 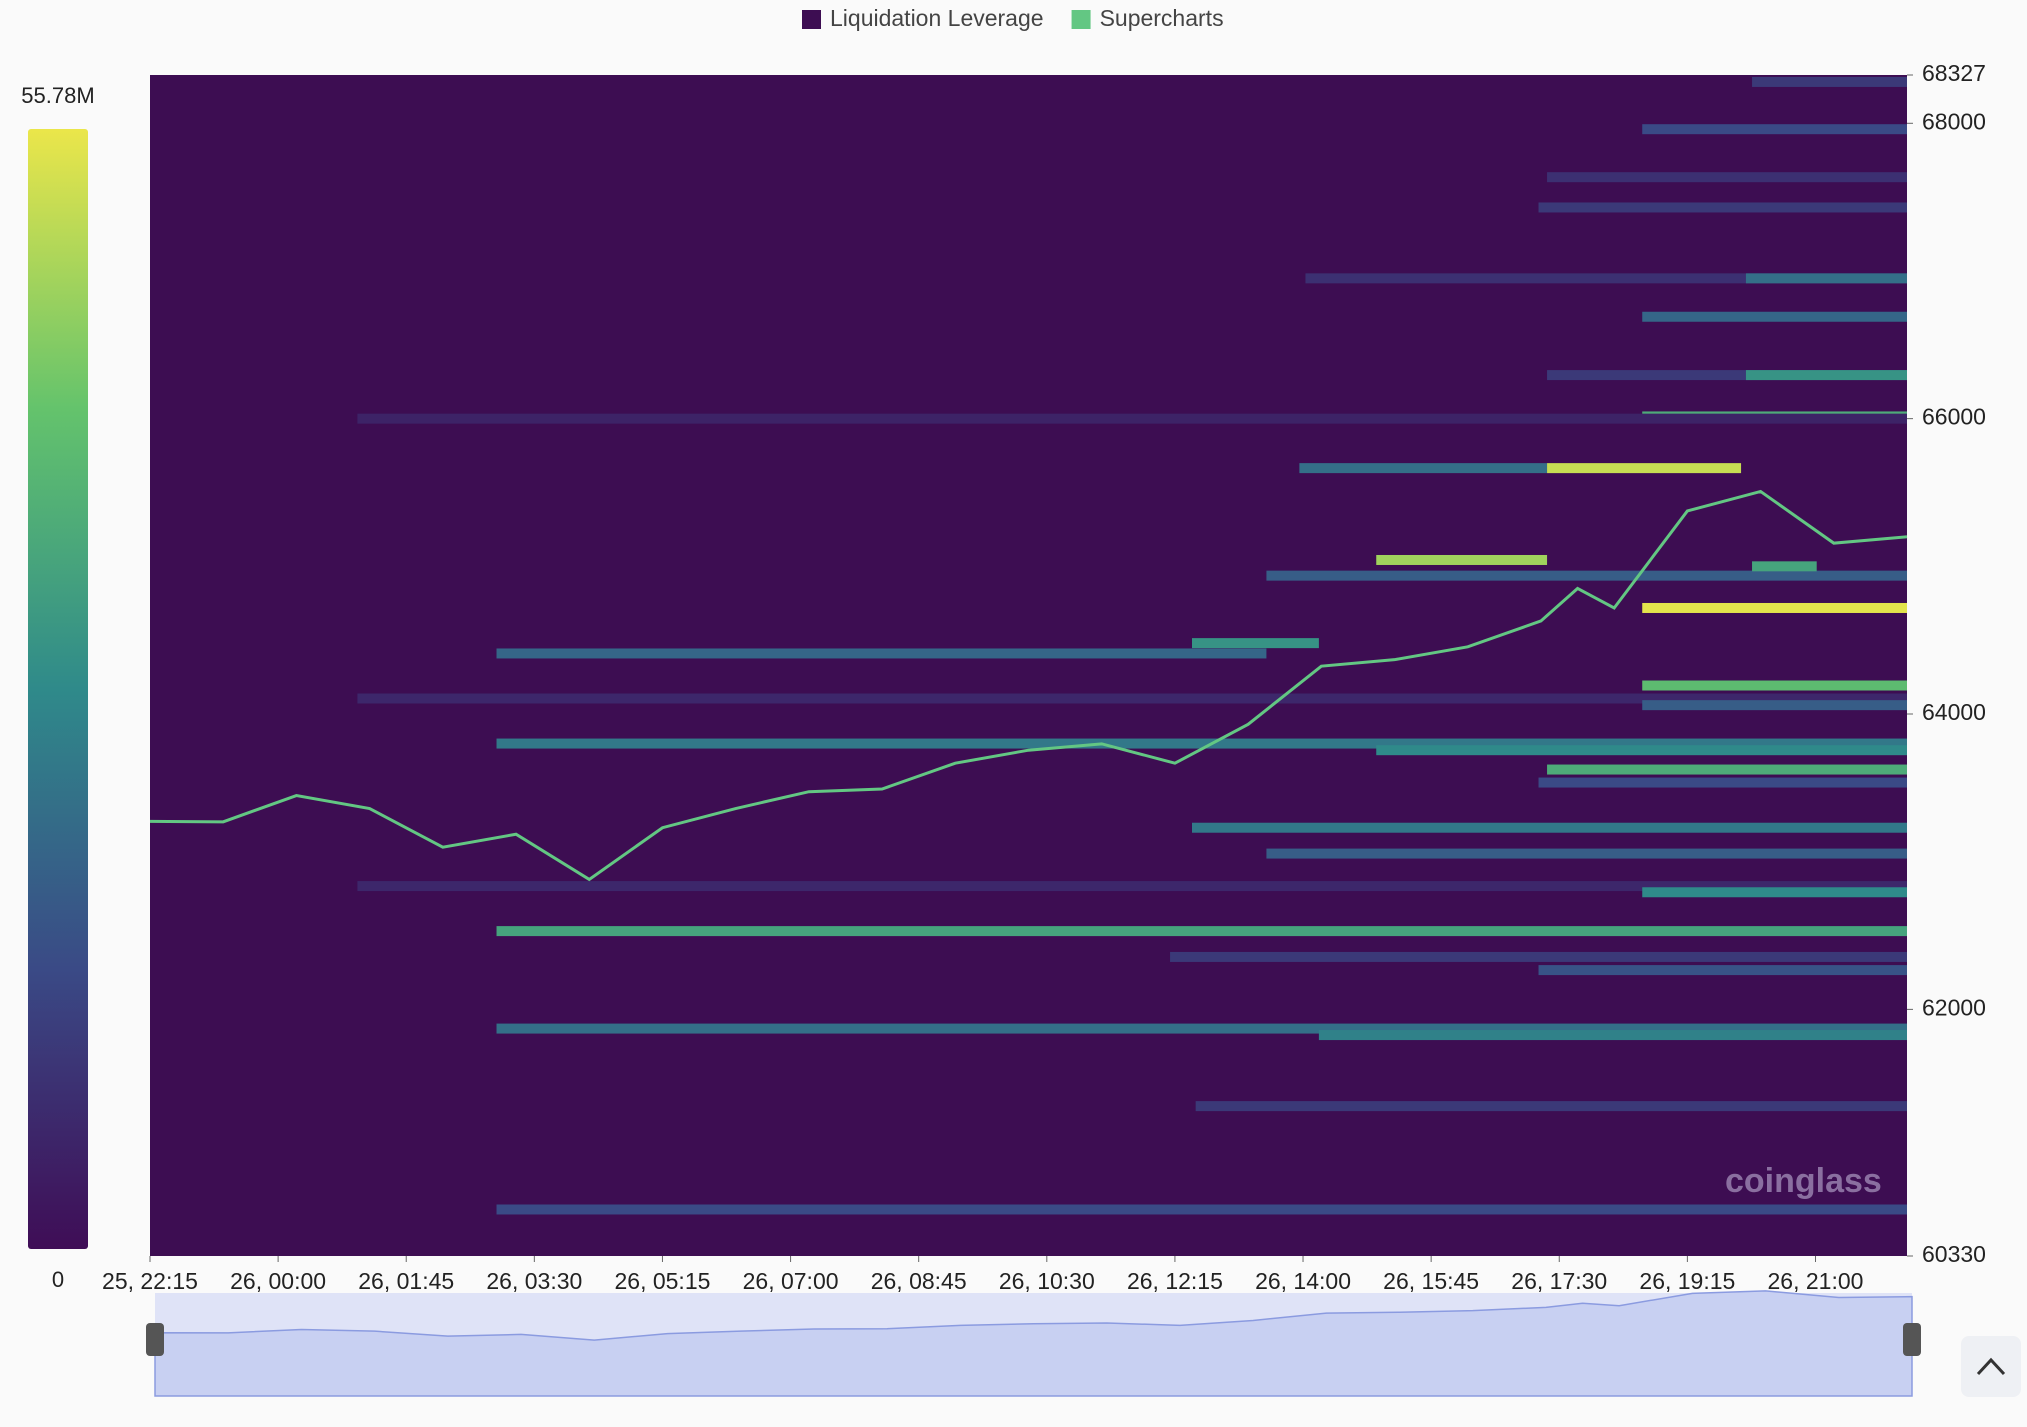 What do you see at coordinates (1175, 1281) in the screenshot?
I see `x-tick-label: 26, 12:15` at bounding box center [1175, 1281].